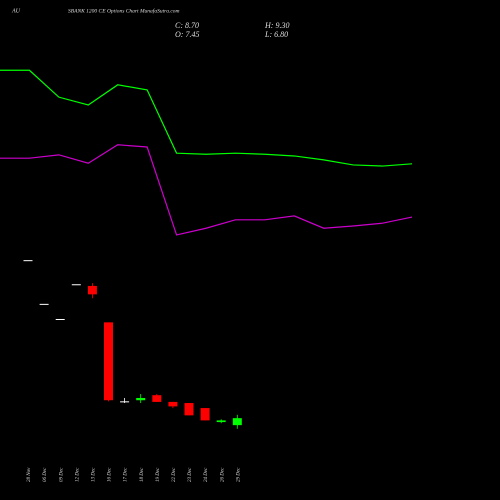 This screenshot has height=500, width=500. Describe the element at coordinates (206, 474) in the screenshot. I see `x-tick-label: 24 Dec` at that location.